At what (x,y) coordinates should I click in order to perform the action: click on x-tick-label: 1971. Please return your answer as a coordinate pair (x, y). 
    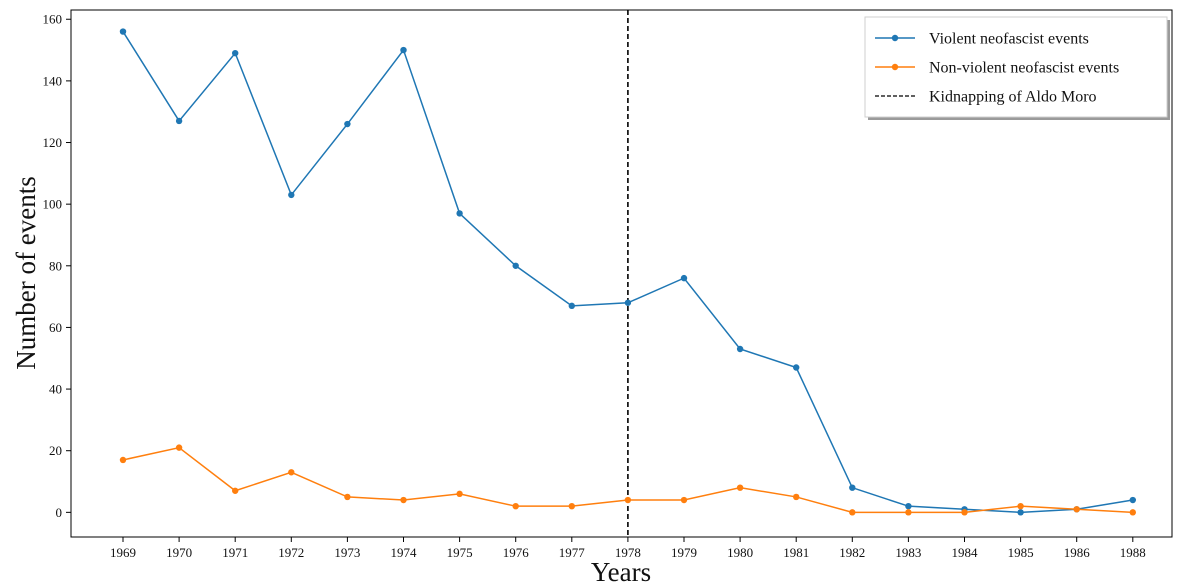
    Looking at the image, I should click on (235, 552).